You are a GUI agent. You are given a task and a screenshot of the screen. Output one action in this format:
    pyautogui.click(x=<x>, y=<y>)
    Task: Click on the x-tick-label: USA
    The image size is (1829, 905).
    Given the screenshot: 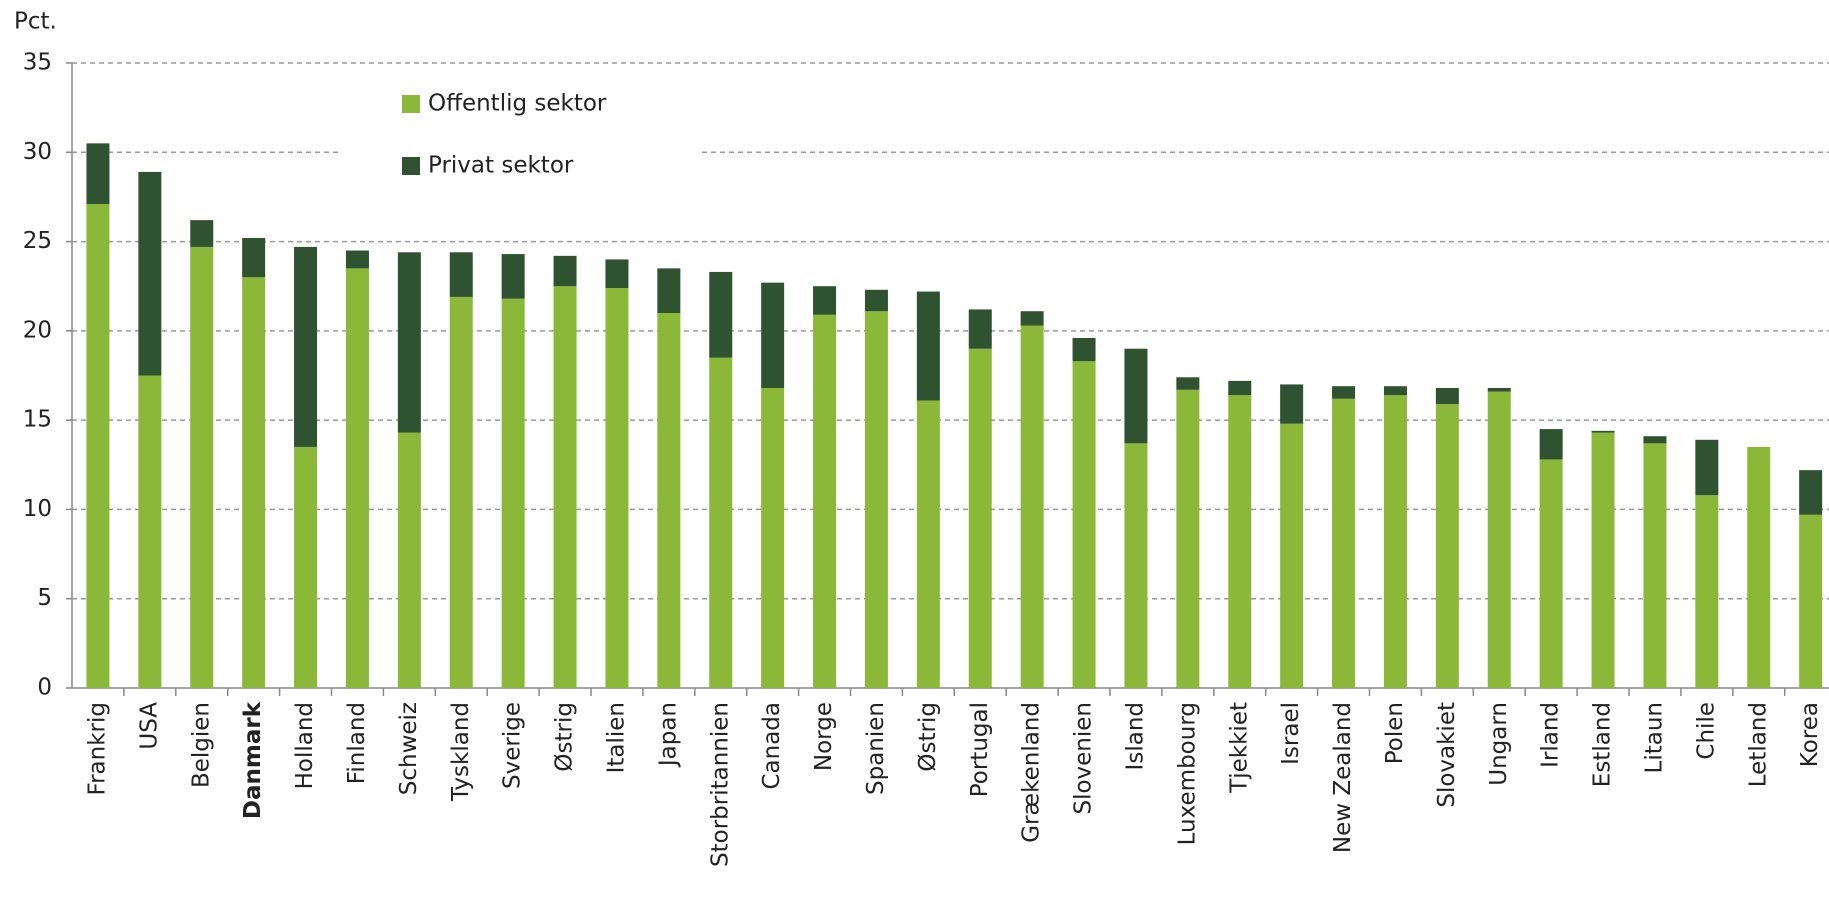 What is the action you would take?
    pyautogui.click(x=149, y=726)
    